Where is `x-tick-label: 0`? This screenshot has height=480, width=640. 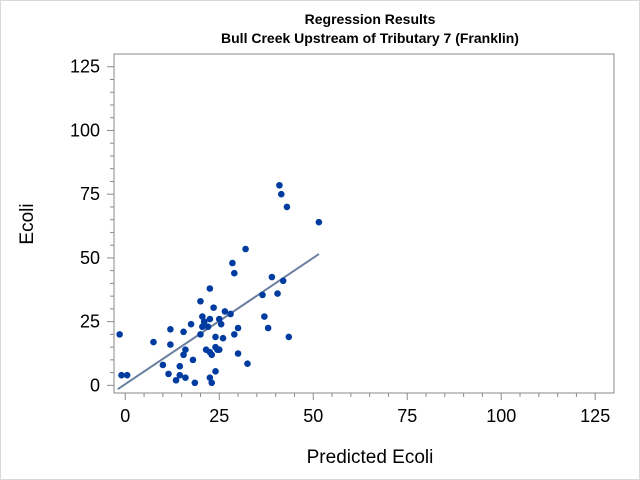
x-tick-label: 0 is located at coordinates (125, 416).